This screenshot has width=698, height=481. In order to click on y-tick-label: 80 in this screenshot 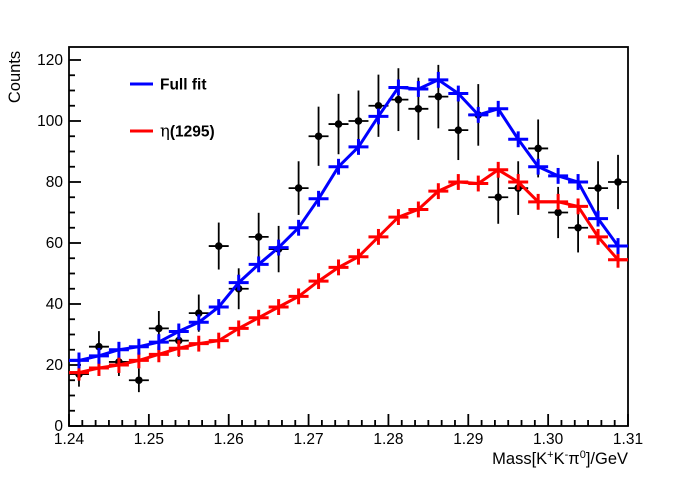, I will do `click(55, 182)`.